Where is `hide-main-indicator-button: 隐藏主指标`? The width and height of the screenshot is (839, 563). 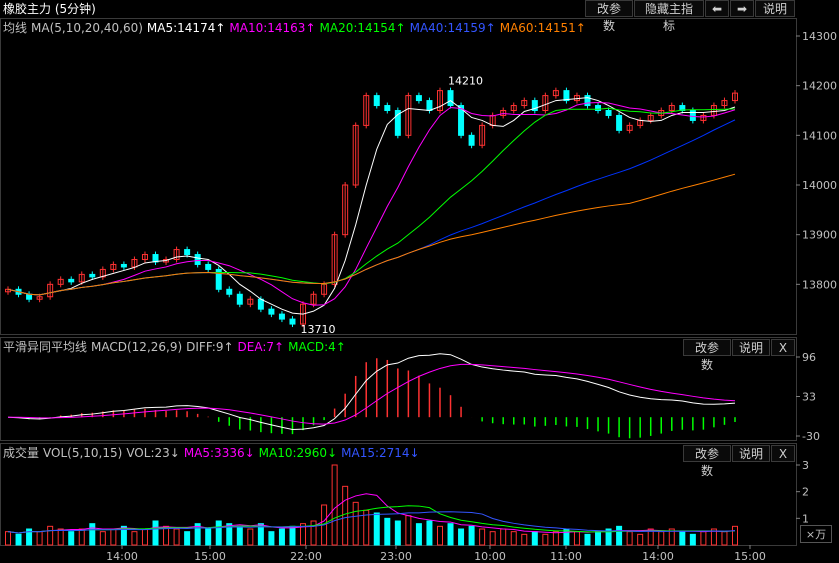 hide-main-indicator-button: 隐藏主指标 is located at coordinates (669, 16).